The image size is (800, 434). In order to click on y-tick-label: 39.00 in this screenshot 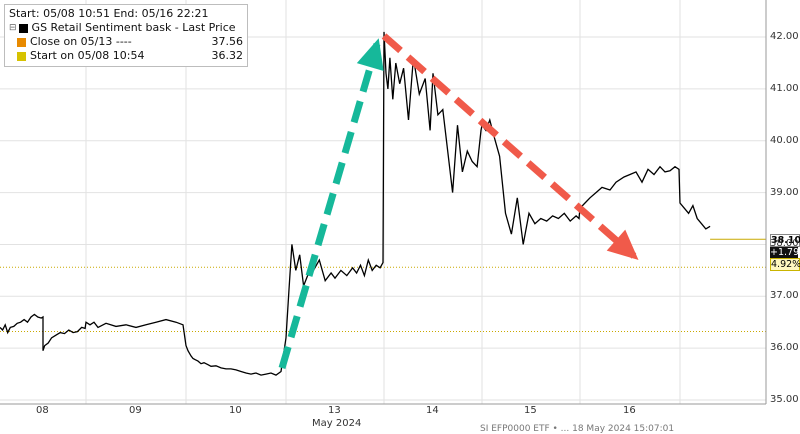, I will do `click(784, 192)`.